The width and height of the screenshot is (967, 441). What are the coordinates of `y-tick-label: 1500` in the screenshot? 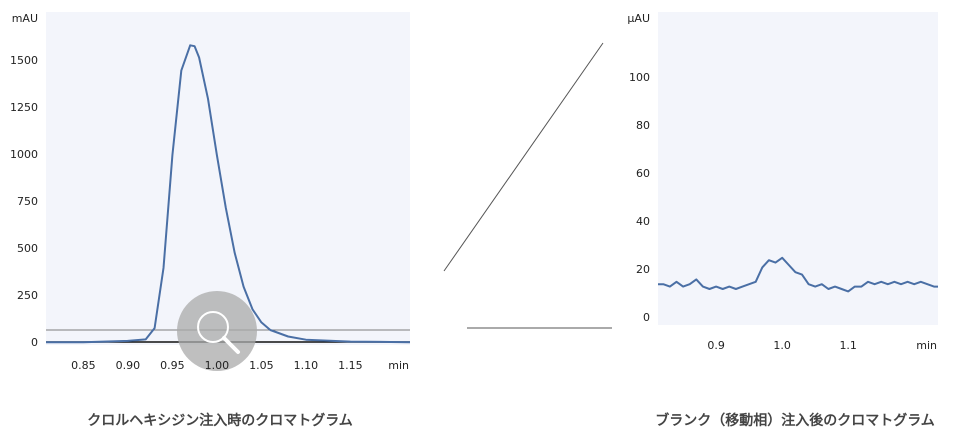 It's located at (24, 60).